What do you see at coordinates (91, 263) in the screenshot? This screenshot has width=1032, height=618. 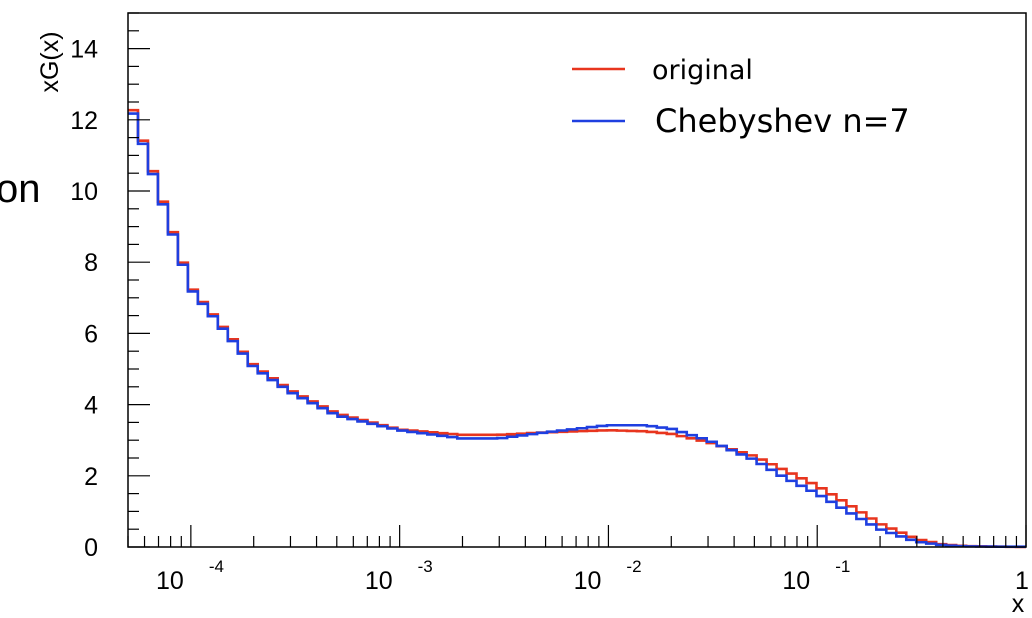 I see `y-tick-label: 8` at bounding box center [91, 263].